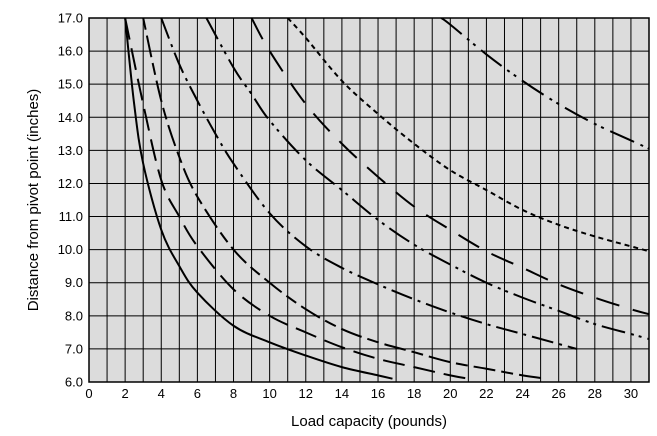 The height and width of the screenshot is (436, 657). Describe the element at coordinates (74, 382) in the screenshot. I see `y-tick-label: 6.0` at that location.